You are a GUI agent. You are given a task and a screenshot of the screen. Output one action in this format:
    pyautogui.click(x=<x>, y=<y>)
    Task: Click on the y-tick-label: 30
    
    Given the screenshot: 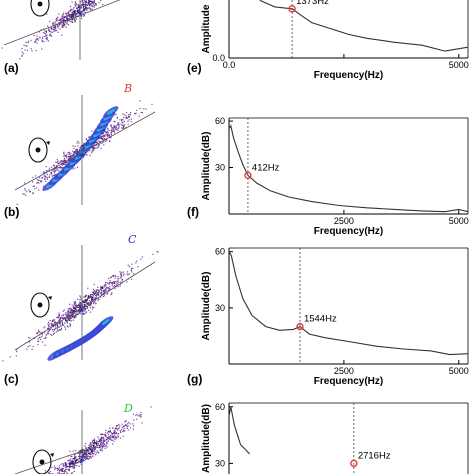 What is the action you would take?
    pyautogui.click(x=220, y=168)
    